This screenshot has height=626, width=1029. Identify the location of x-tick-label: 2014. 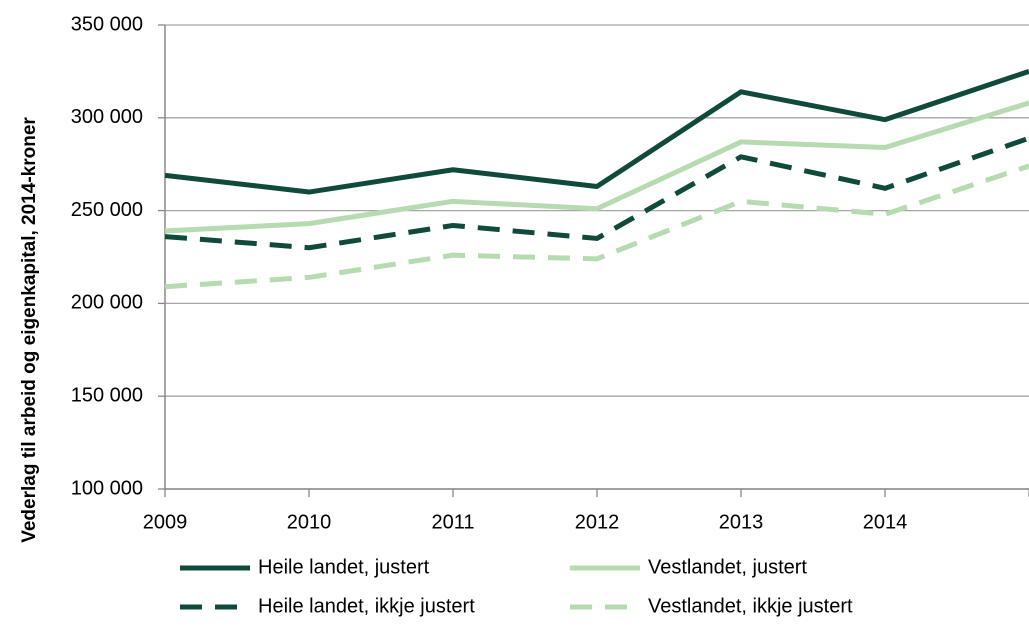
(885, 522).